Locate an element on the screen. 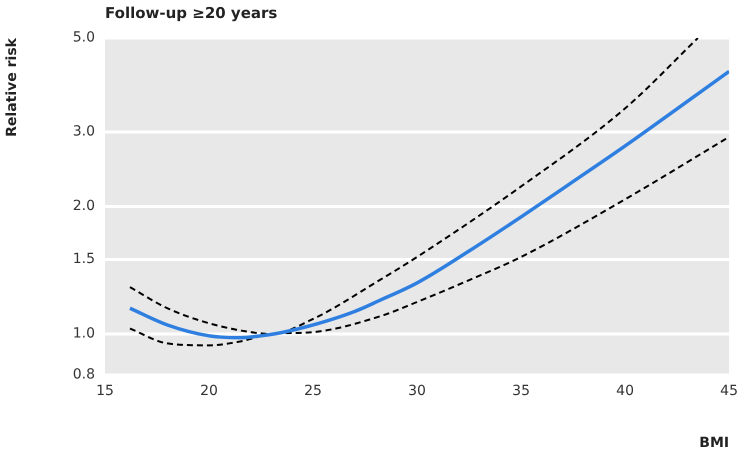 The image size is (746, 456). y-tick-label: 1.5 is located at coordinates (83, 259).